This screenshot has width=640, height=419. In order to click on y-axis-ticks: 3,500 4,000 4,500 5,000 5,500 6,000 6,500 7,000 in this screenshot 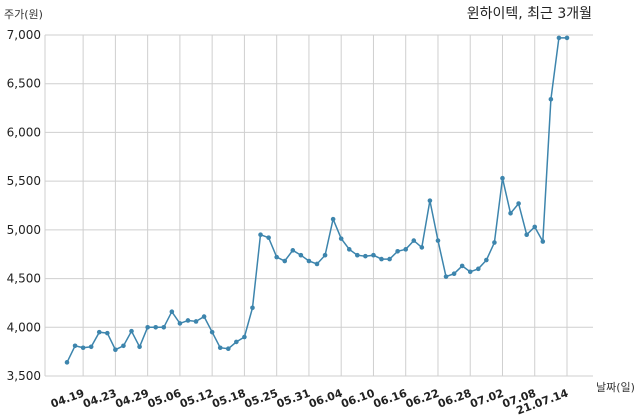, I will do `click(24, 205)`.